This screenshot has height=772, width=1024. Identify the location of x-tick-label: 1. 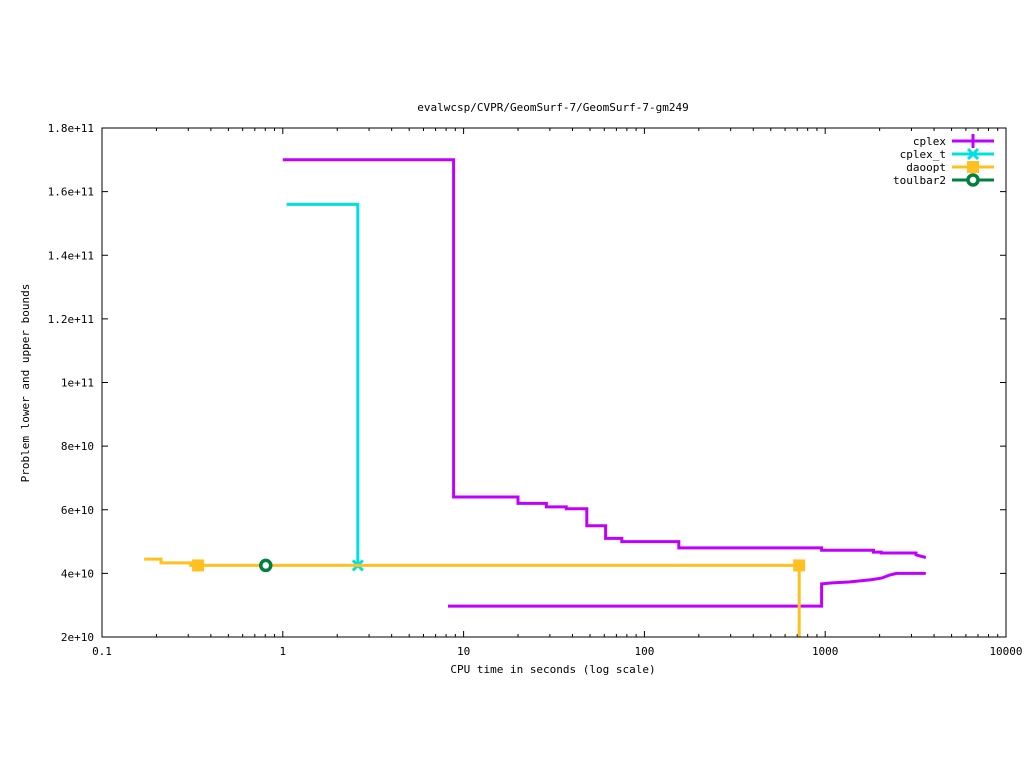
(282, 651).